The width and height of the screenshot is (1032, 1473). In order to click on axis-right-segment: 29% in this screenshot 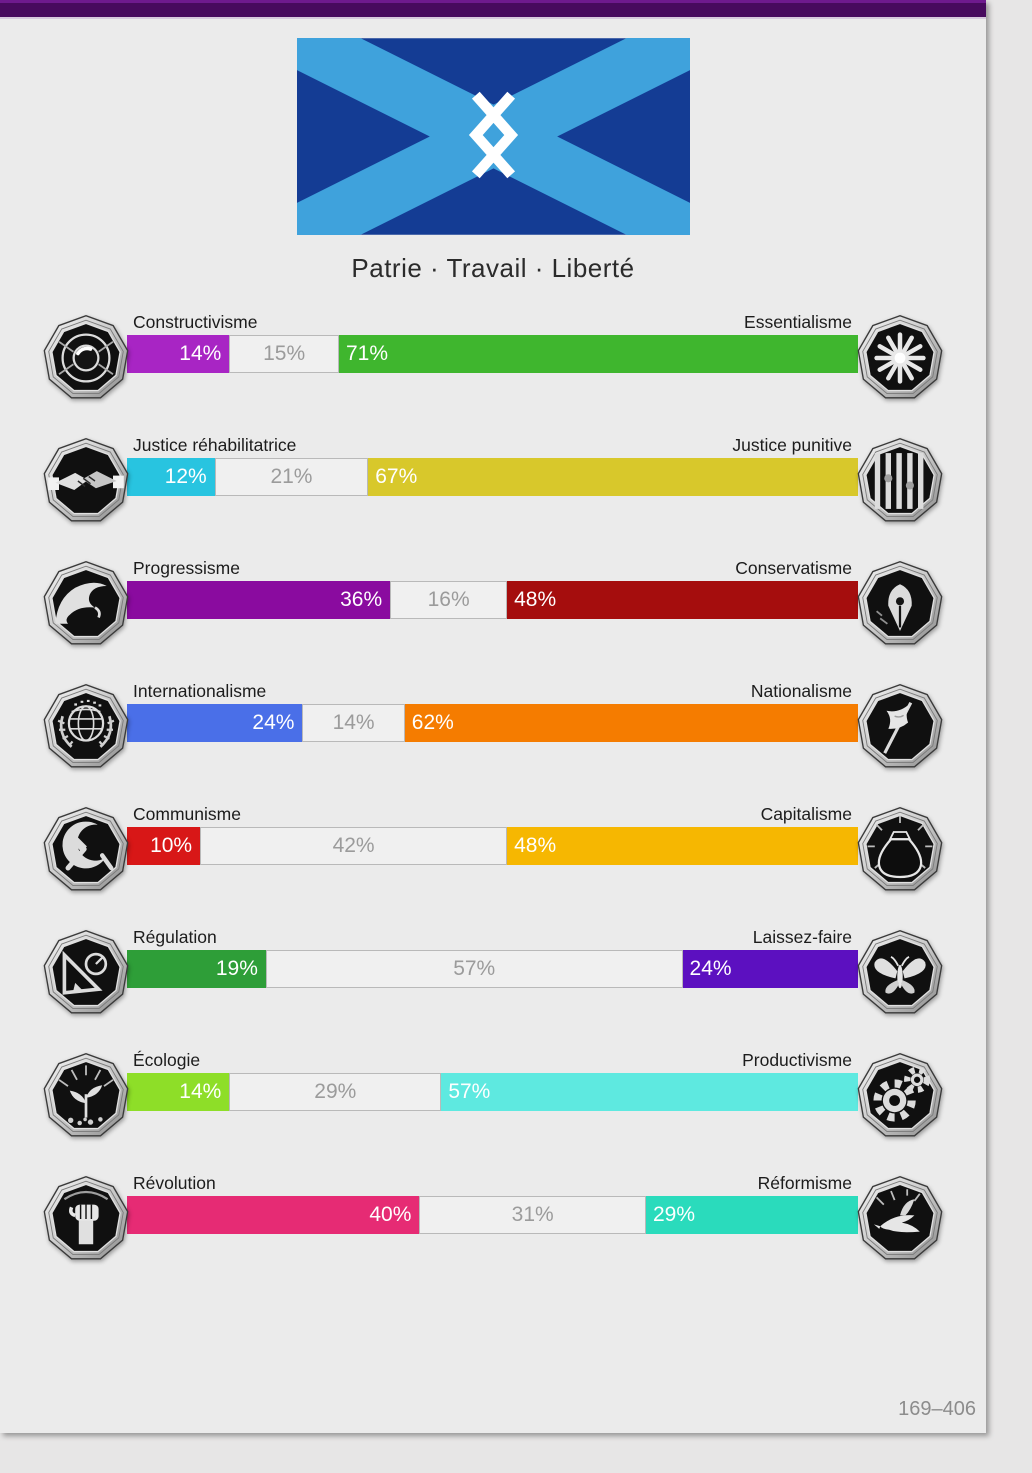, I will do `click(752, 1215)`.